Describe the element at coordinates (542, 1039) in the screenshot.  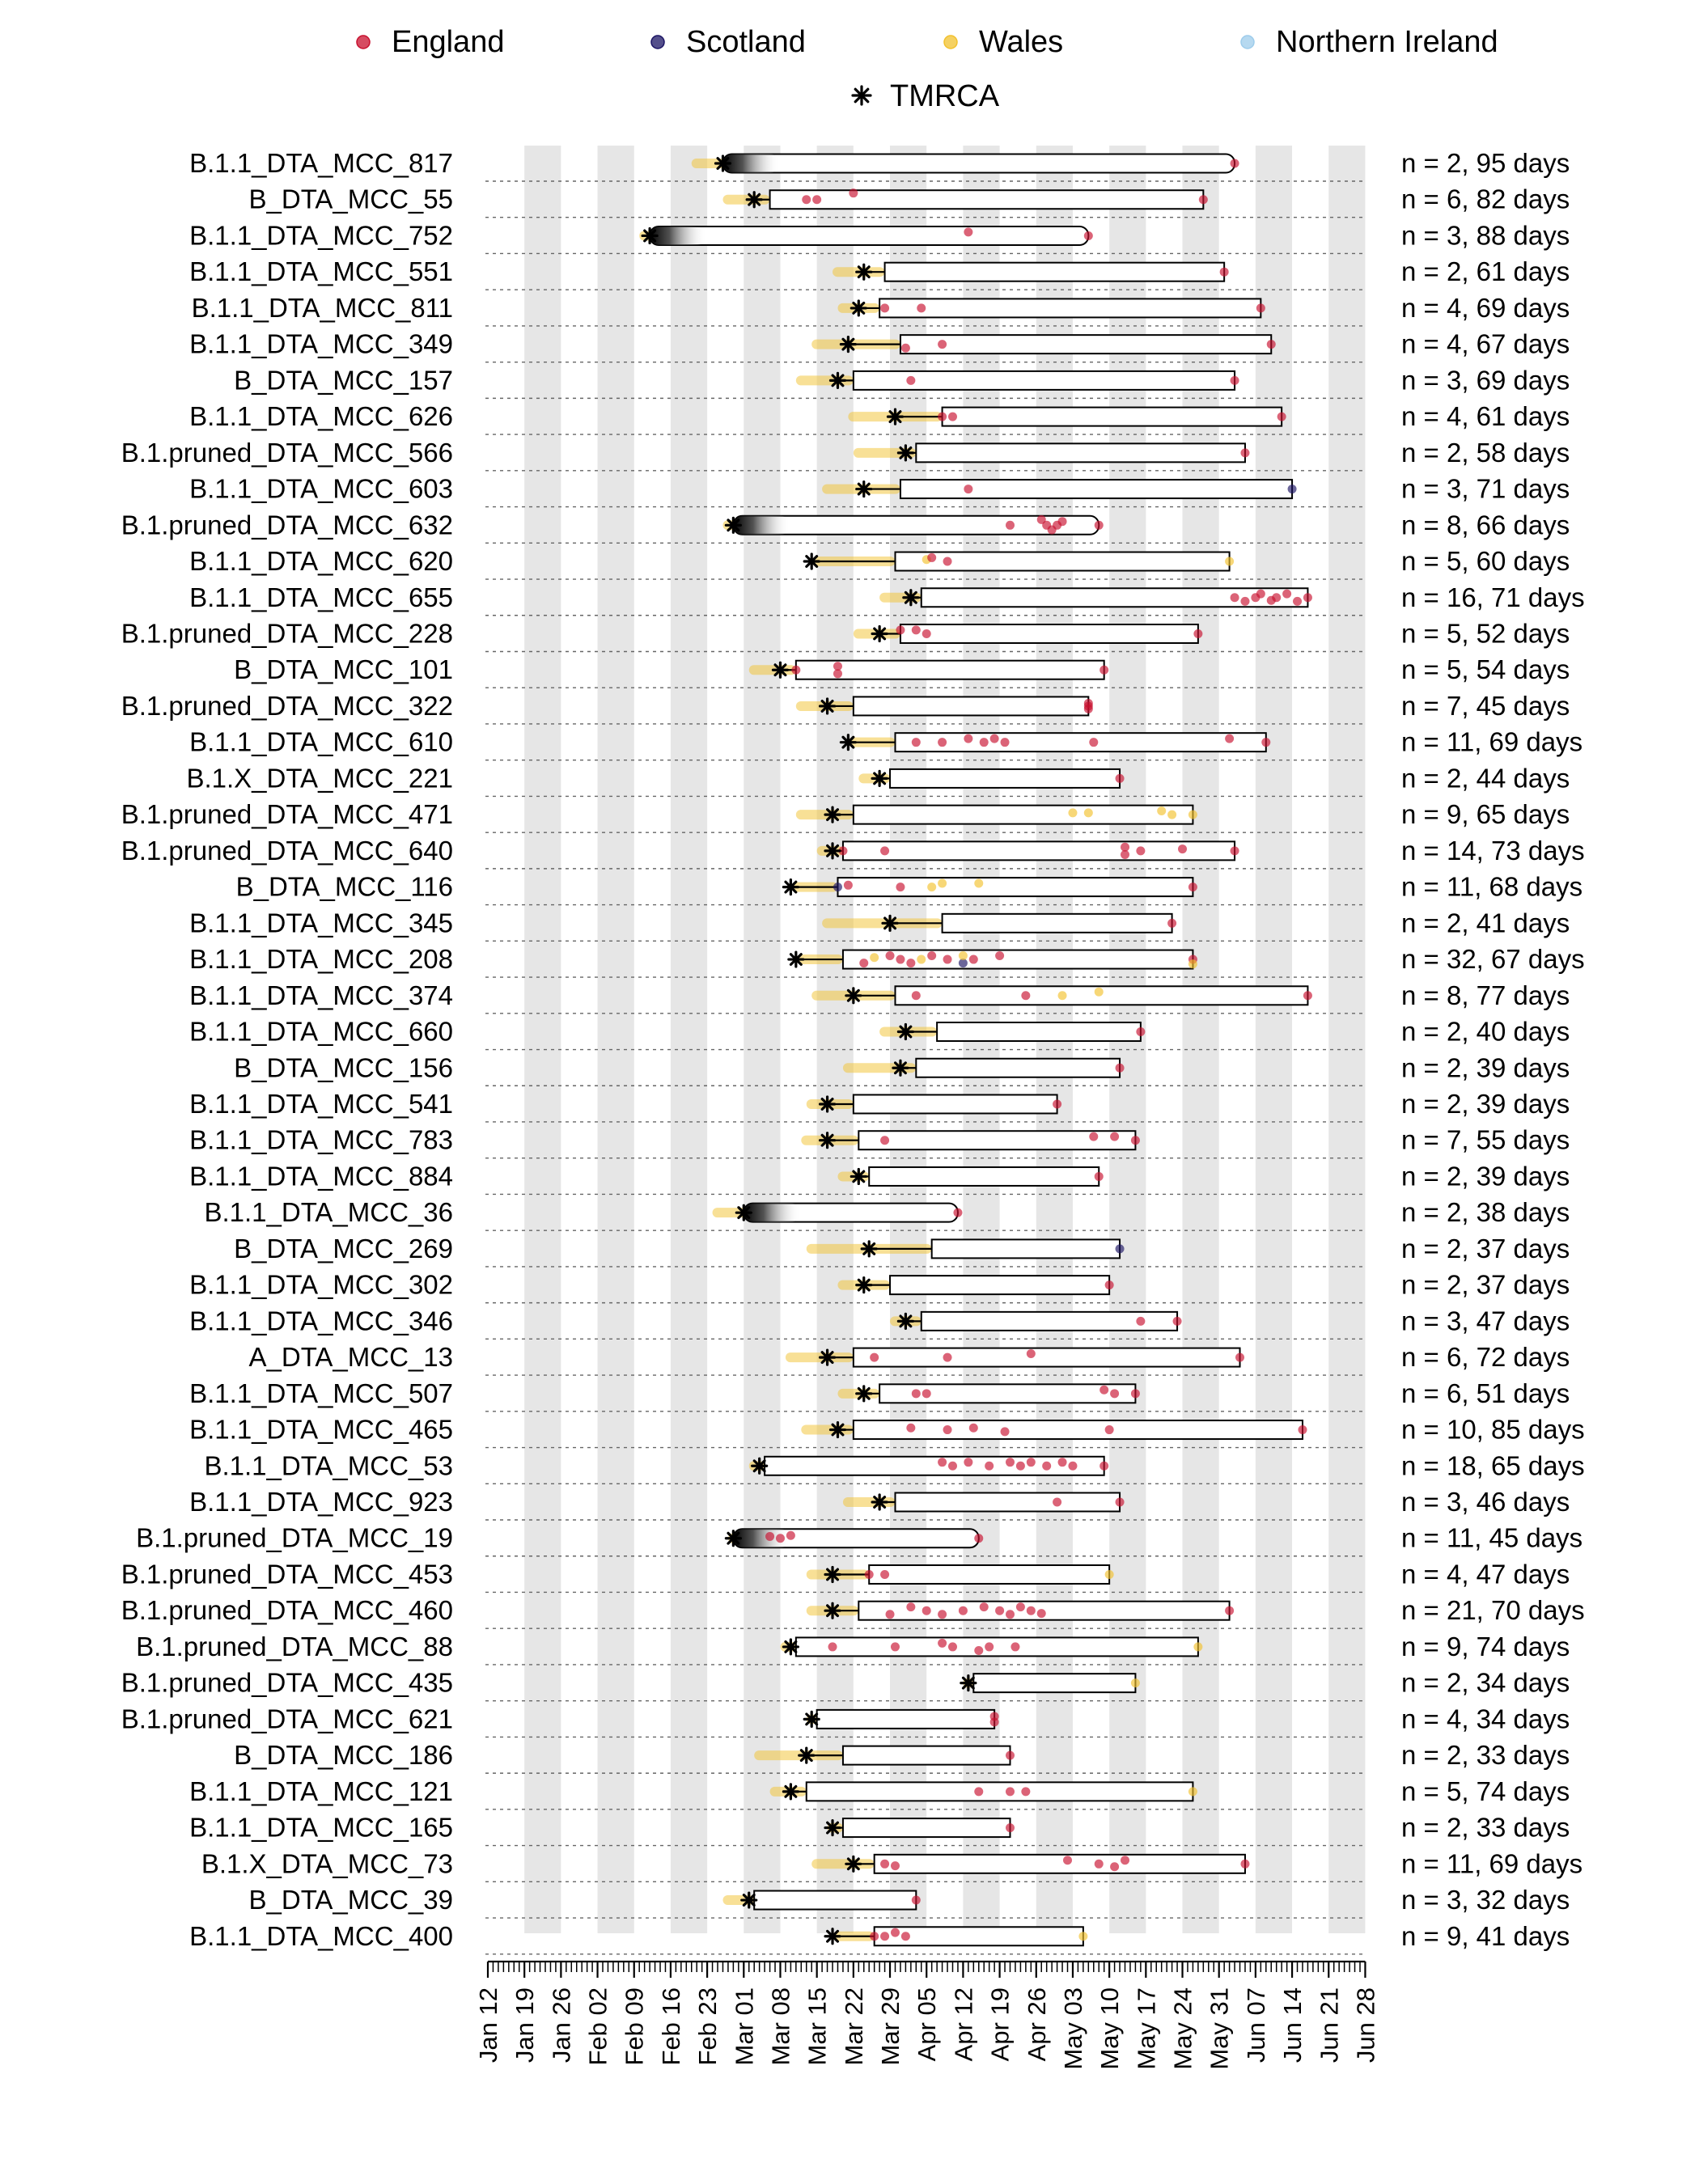
I see `week-band` at that location.